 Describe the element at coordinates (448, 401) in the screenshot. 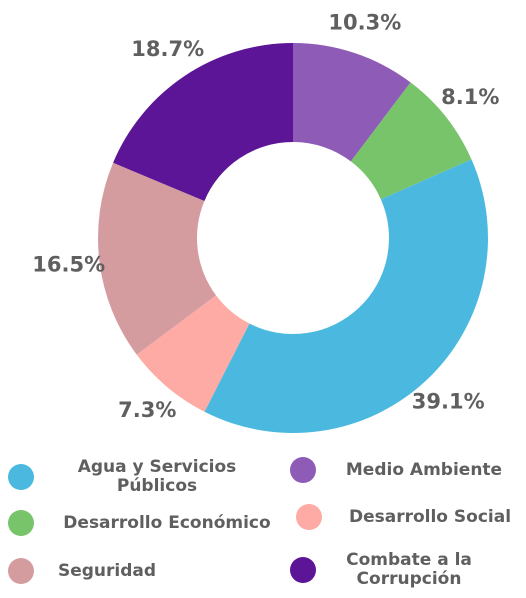

I see `value-label: 39.1%` at that location.